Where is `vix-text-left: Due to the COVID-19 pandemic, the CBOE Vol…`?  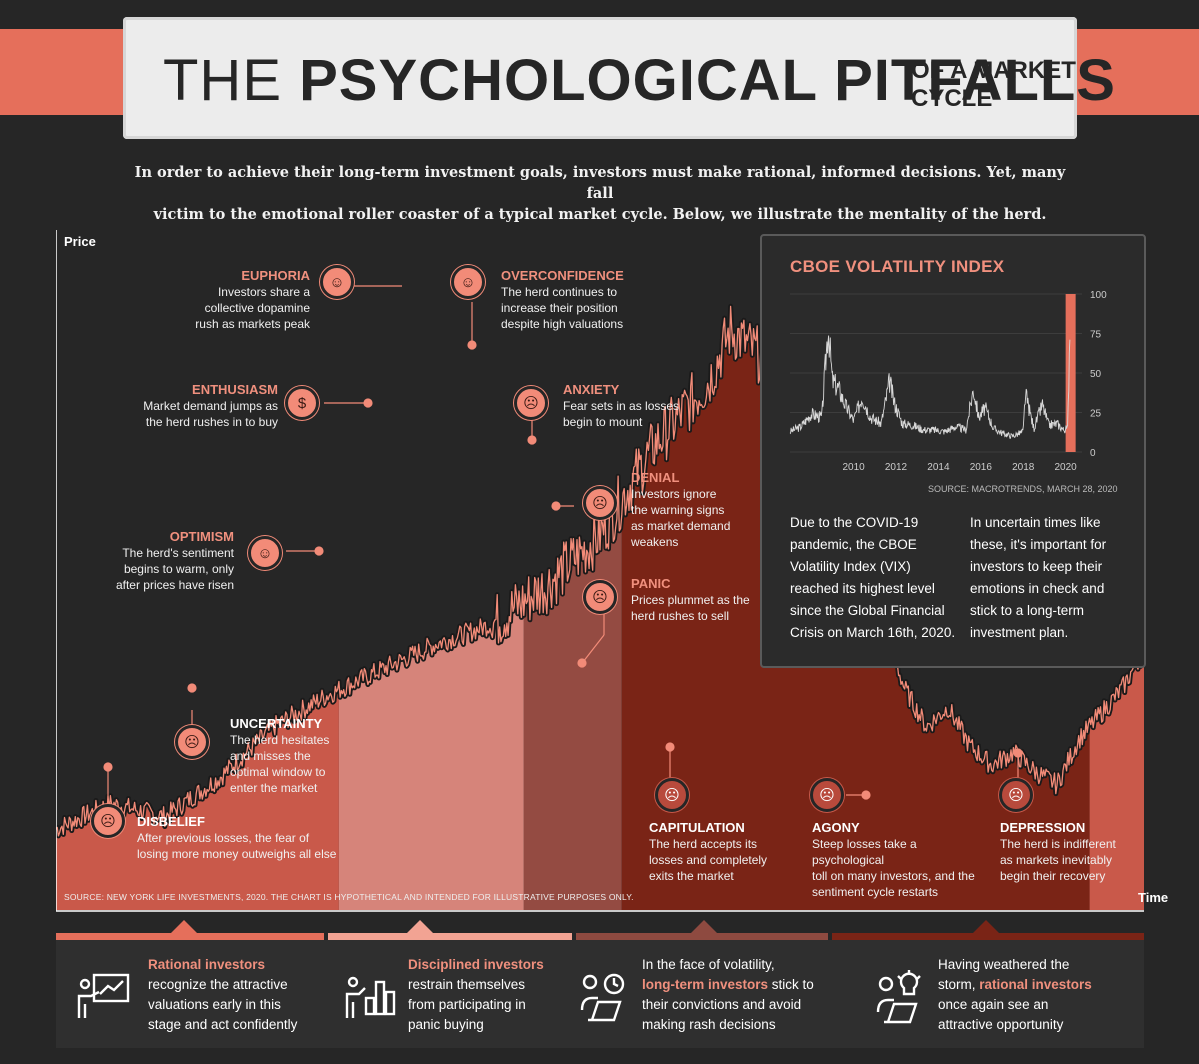 vix-text-left: Due to the COVID-19 pandemic, the CBOE Vol… is located at coordinates (873, 577).